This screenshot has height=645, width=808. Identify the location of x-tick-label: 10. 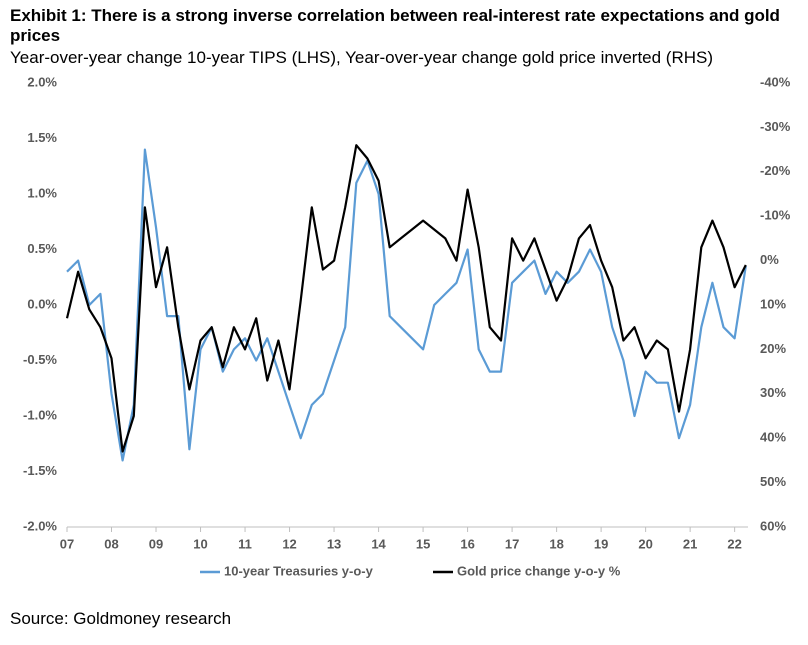
(200, 543).